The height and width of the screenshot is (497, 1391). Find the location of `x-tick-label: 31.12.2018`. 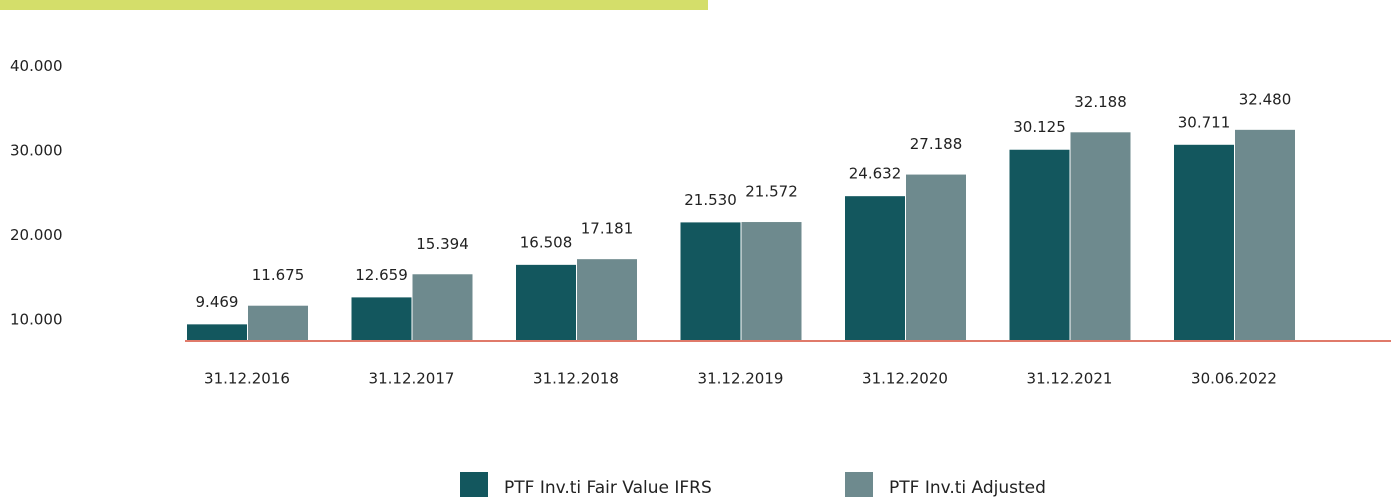

x-tick-label: 31.12.2018 is located at coordinates (576, 379).